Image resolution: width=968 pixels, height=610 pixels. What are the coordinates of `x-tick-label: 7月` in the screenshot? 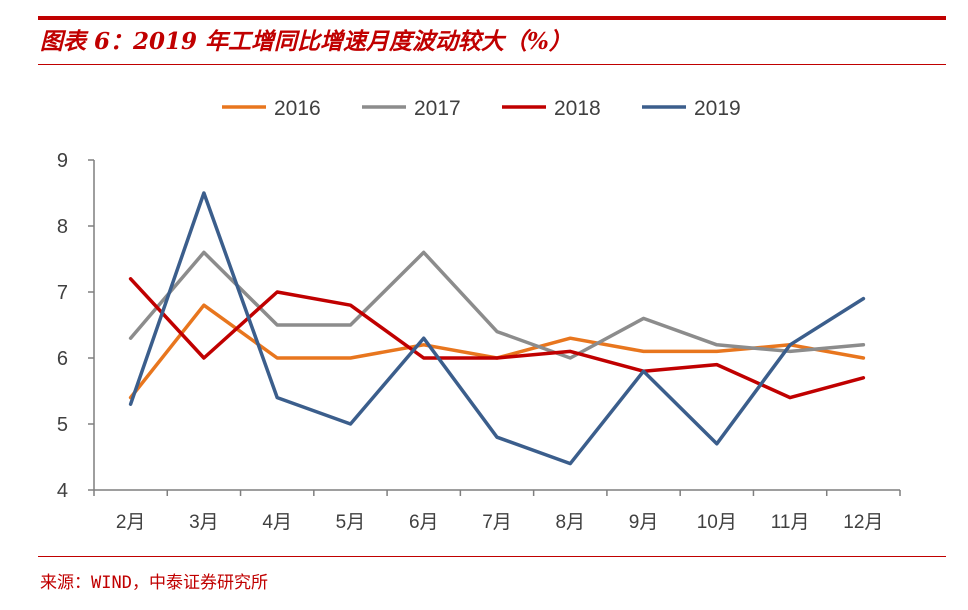 It's located at (497, 522).